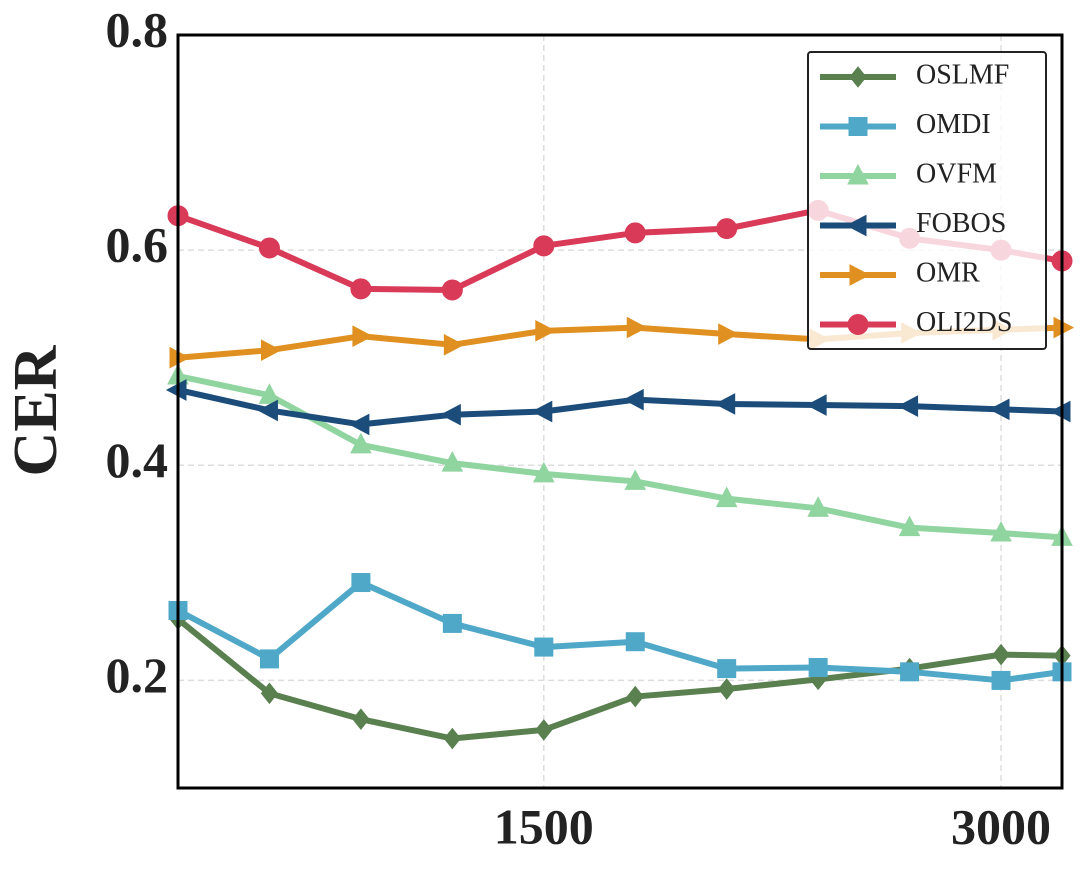 The width and height of the screenshot is (1080, 877). What do you see at coordinates (1001, 826) in the screenshot?
I see `x-tick-label: 3000` at bounding box center [1001, 826].